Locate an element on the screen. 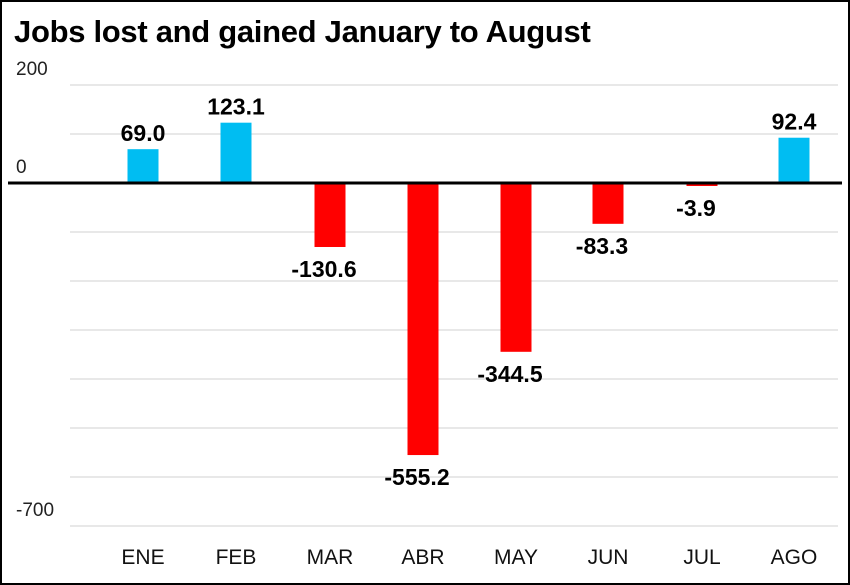  x-tick-label-ago: AGO is located at coordinates (794, 557).